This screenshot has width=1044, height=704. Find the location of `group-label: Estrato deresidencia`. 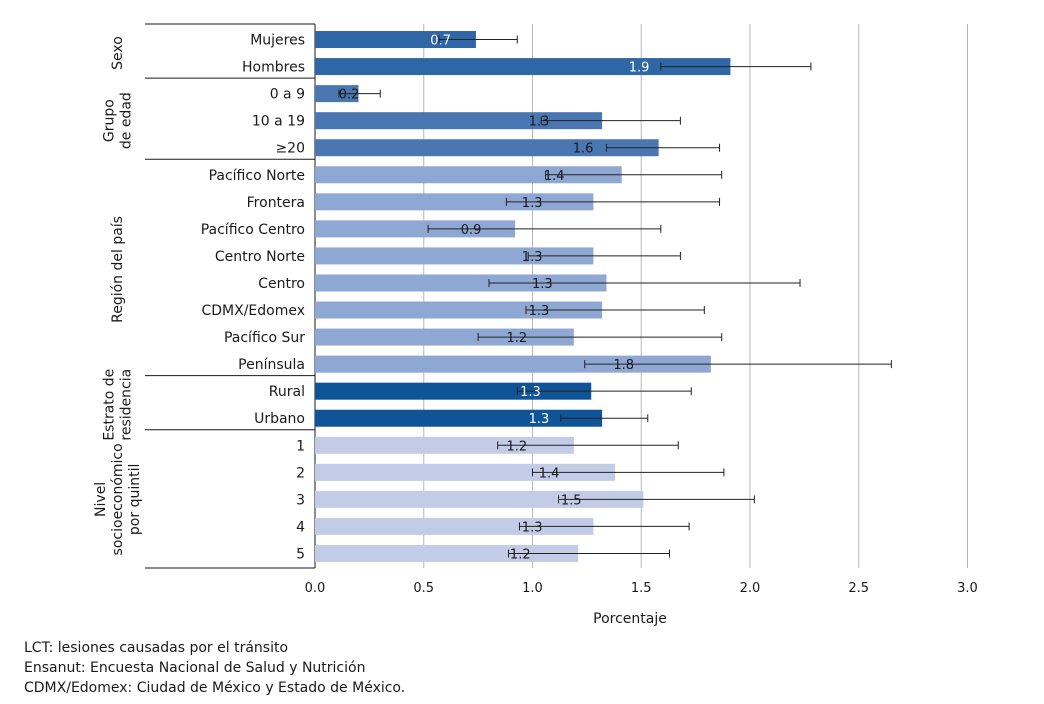

group-label: Estrato deresidencia is located at coordinates (118, 405).